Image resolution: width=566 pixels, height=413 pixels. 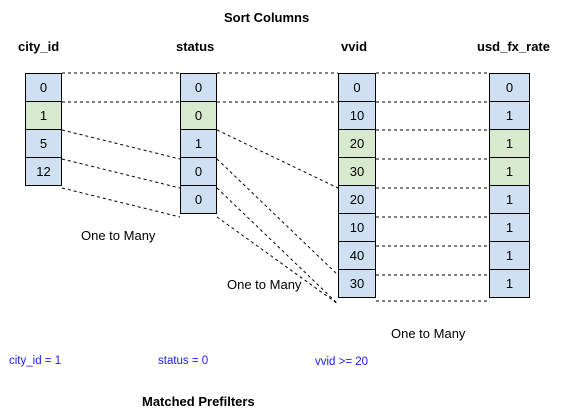 What do you see at coordinates (198, 401) in the screenshot?
I see `matched-prefilters-caption: Matched Prefilters` at bounding box center [198, 401].